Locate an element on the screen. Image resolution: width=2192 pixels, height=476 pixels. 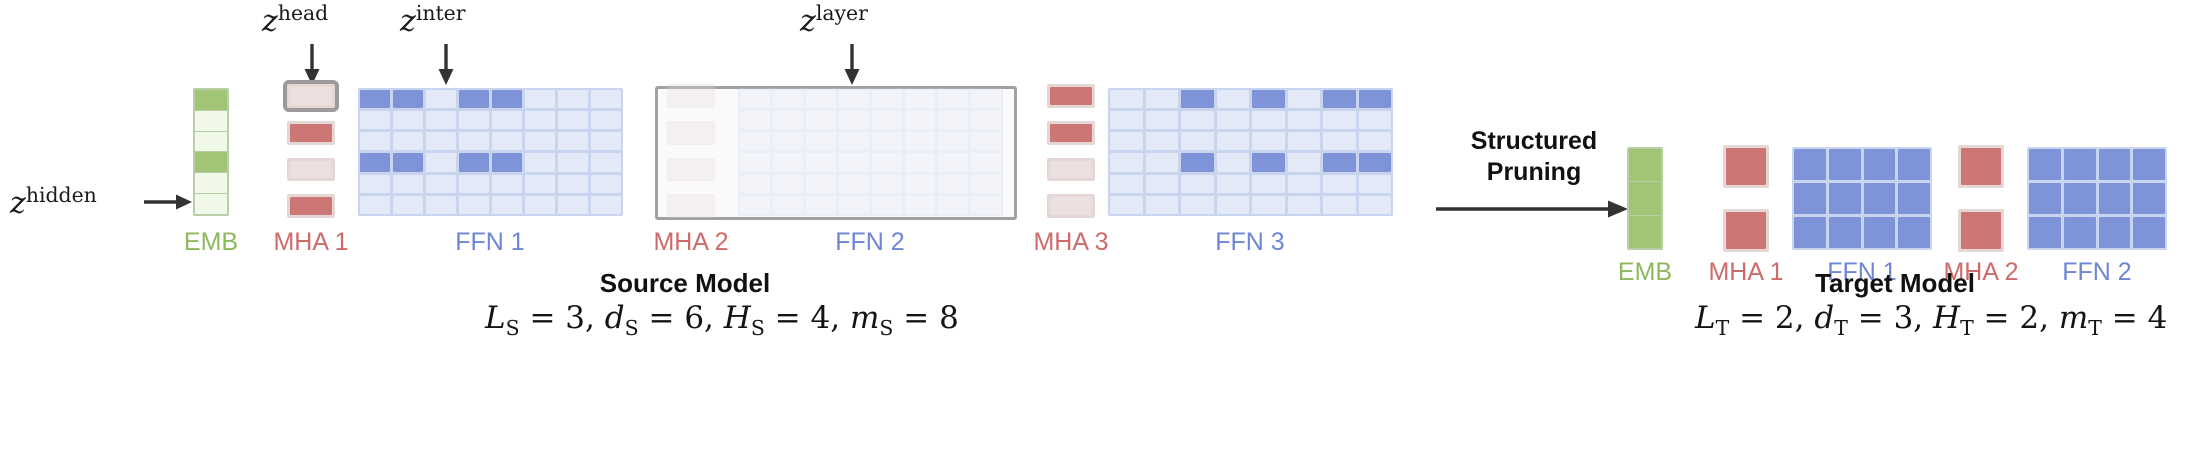
source-emb-column is located at coordinates (211, 152).